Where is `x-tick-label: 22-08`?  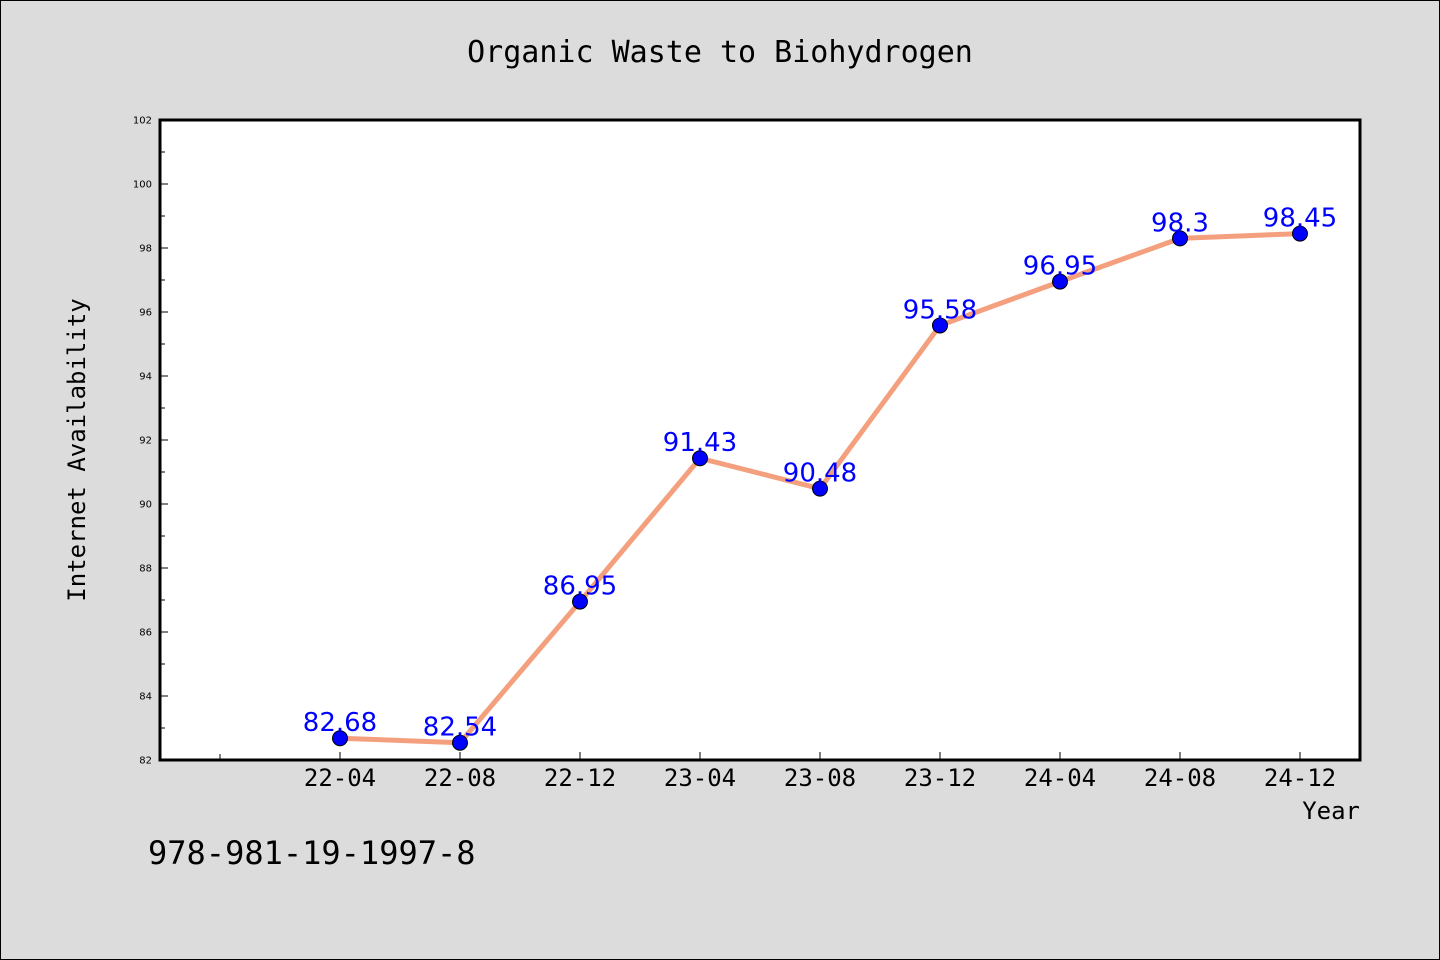 x-tick-label: 22-08 is located at coordinates (460, 778).